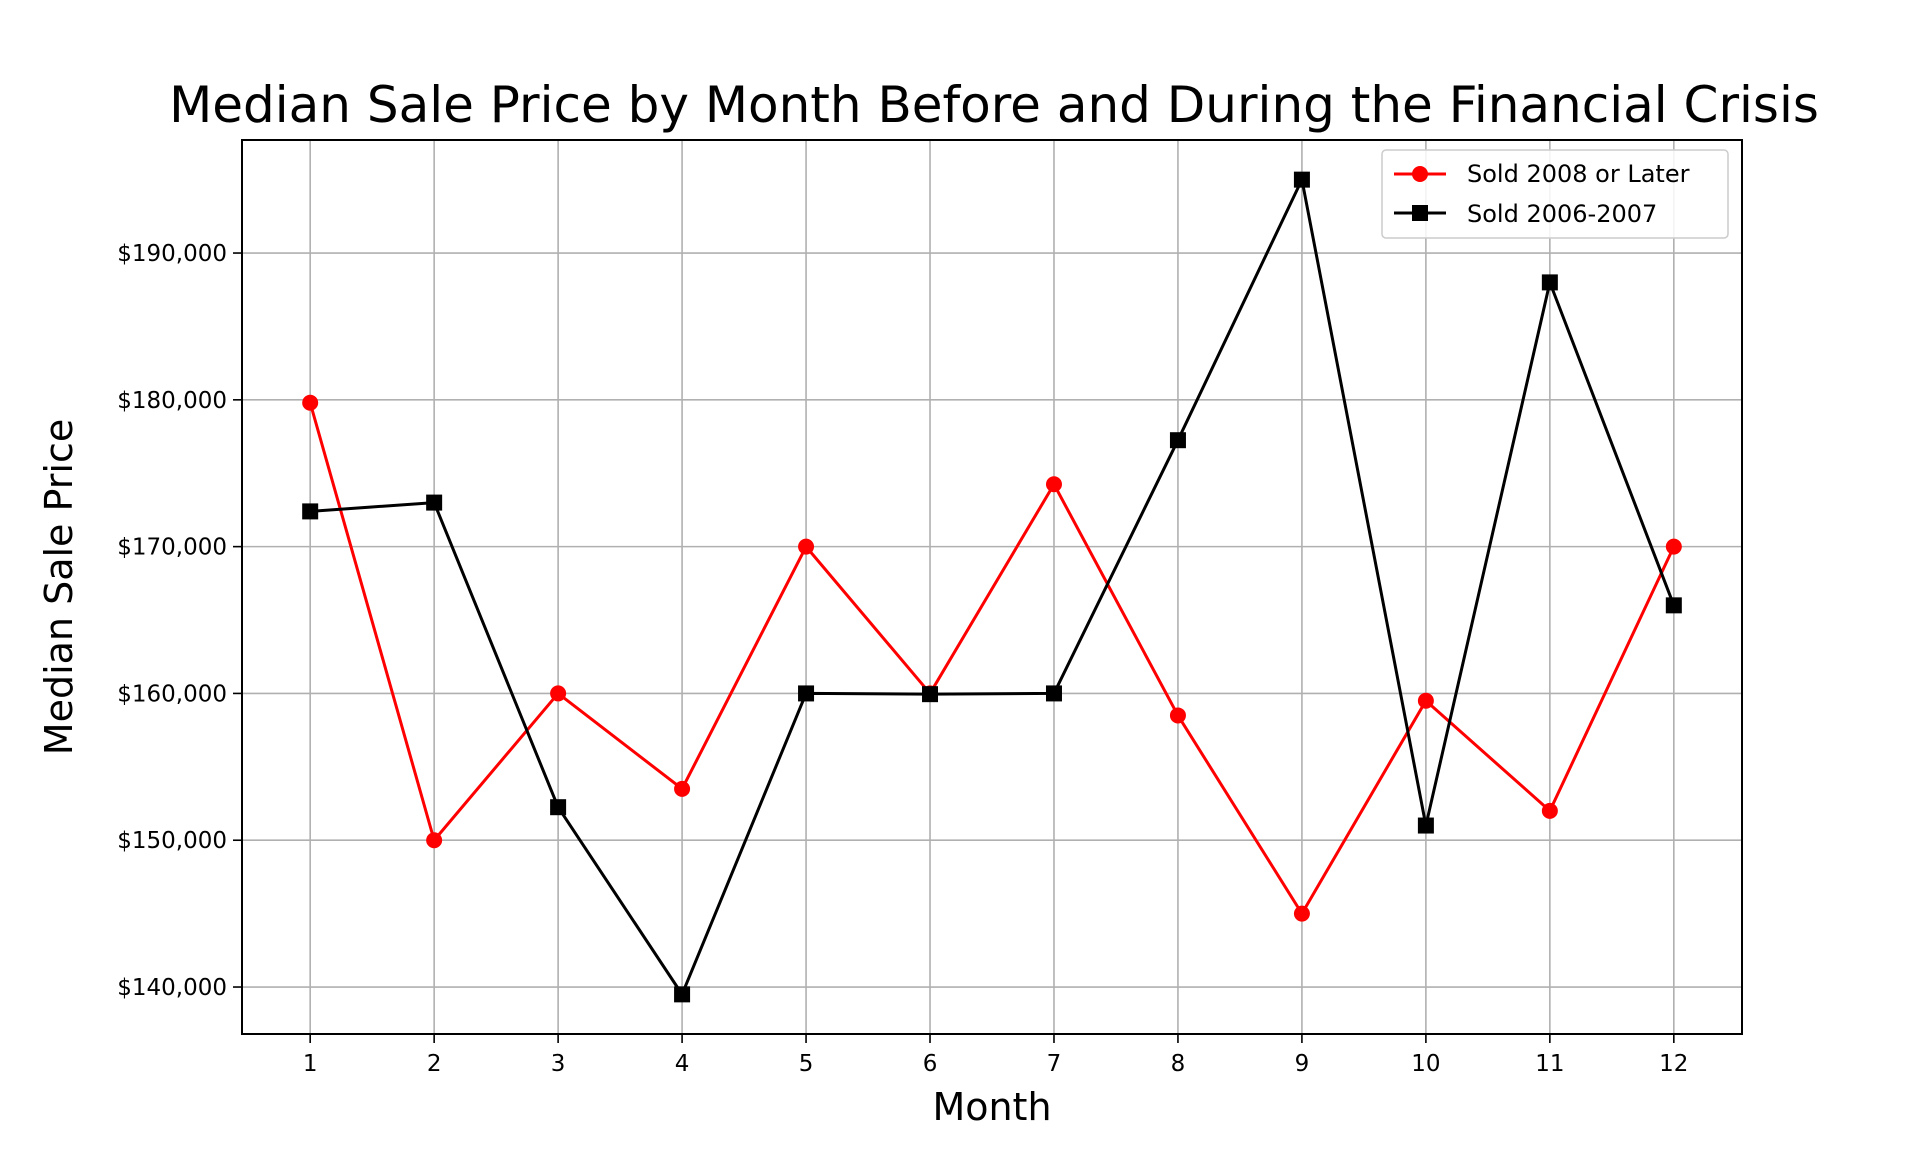 The image size is (1920, 1152). I want to click on x-tick-label: 3, so click(558, 1064).